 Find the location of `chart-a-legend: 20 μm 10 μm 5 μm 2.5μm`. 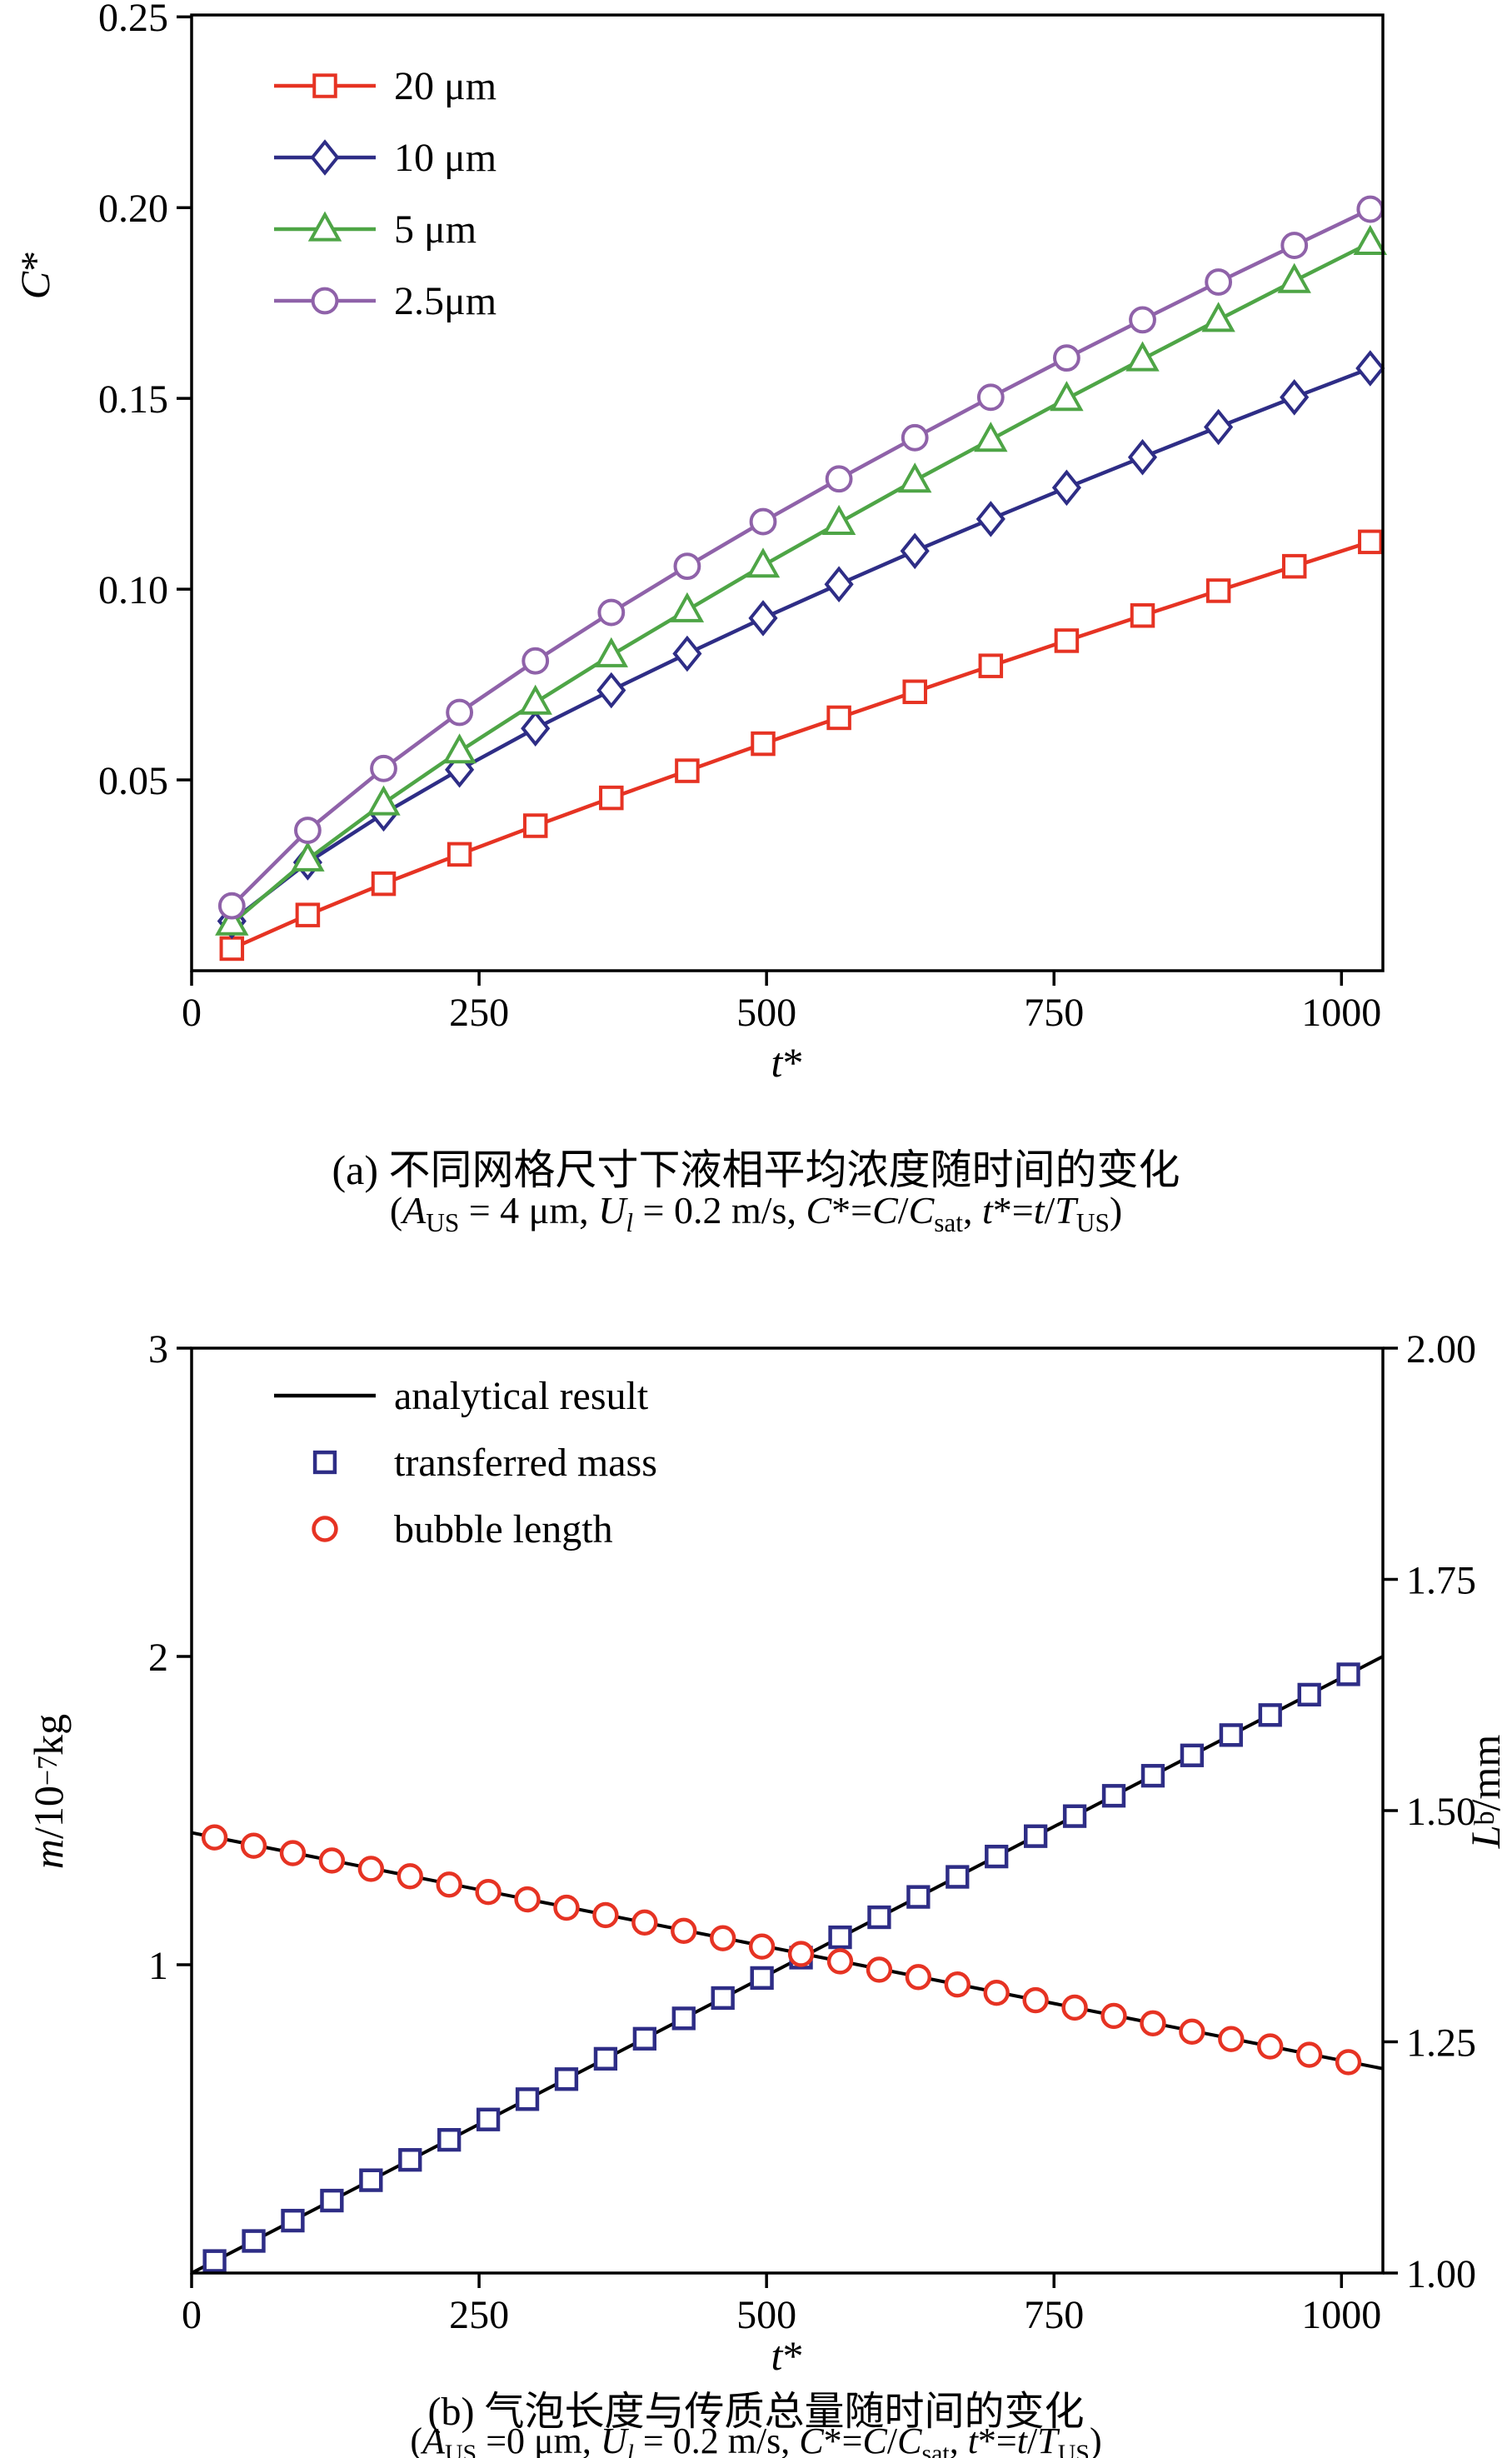

chart-a-legend: 20 μm 10 μm 5 μm 2.5μm is located at coordinates (384, 193).